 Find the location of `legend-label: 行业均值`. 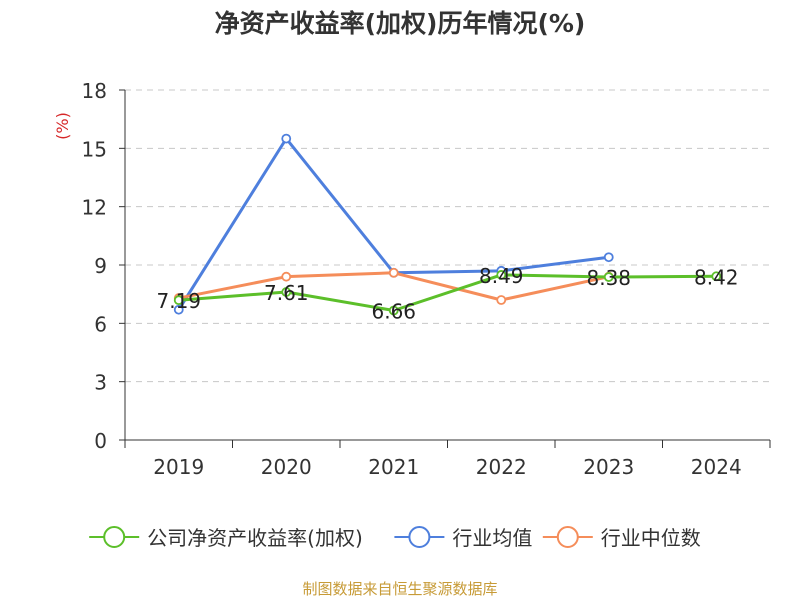

legend-label: 行业均值 is located at coordinates (492, 538).